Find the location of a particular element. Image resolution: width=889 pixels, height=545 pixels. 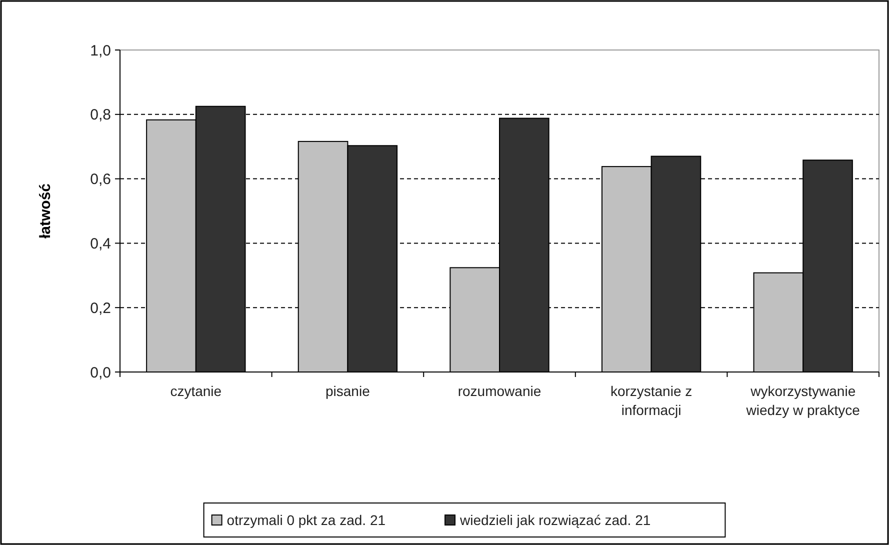

y-tick-label: 1,0 is located at coordinates (100, 51).